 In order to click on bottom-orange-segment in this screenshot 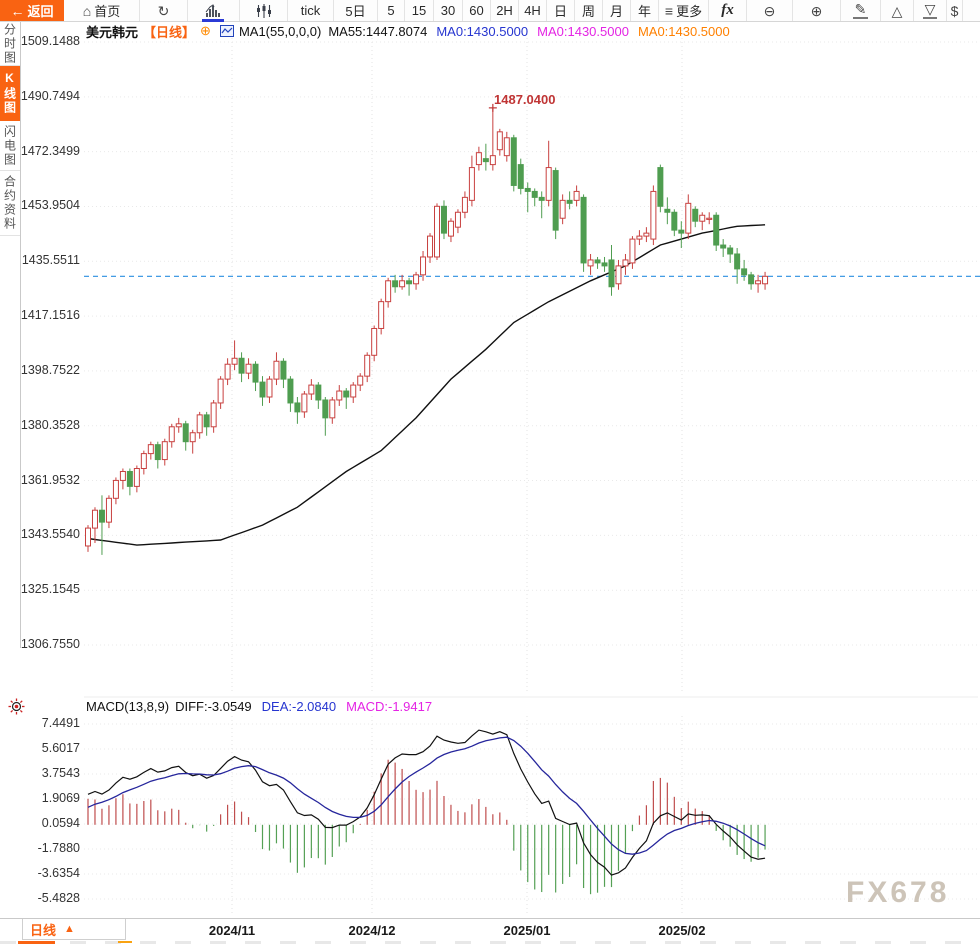, I will do `click(36, 942)`.